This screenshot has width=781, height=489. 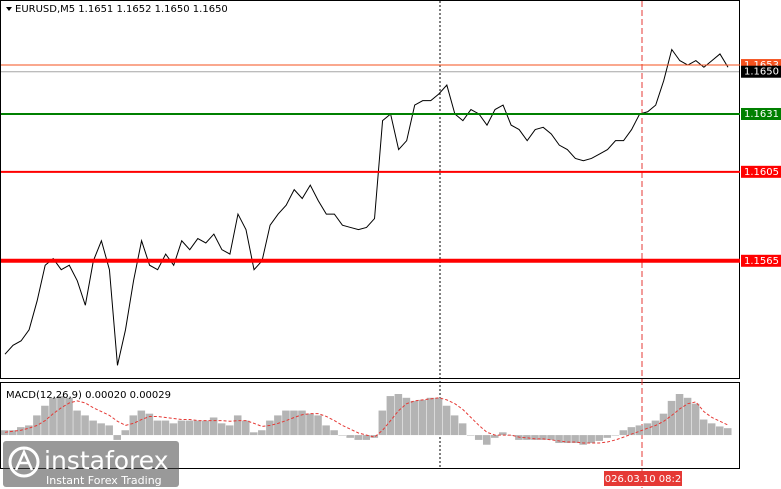 I want to click on crosshair-label: 2026.03.10 08:25, so click(x=642, y=479).